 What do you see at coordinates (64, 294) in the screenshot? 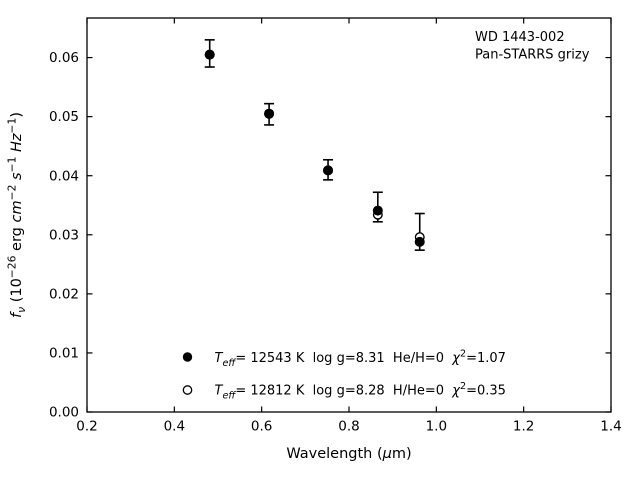
I see `y-tick-label: 0.02` at bounding box center [64, 294].